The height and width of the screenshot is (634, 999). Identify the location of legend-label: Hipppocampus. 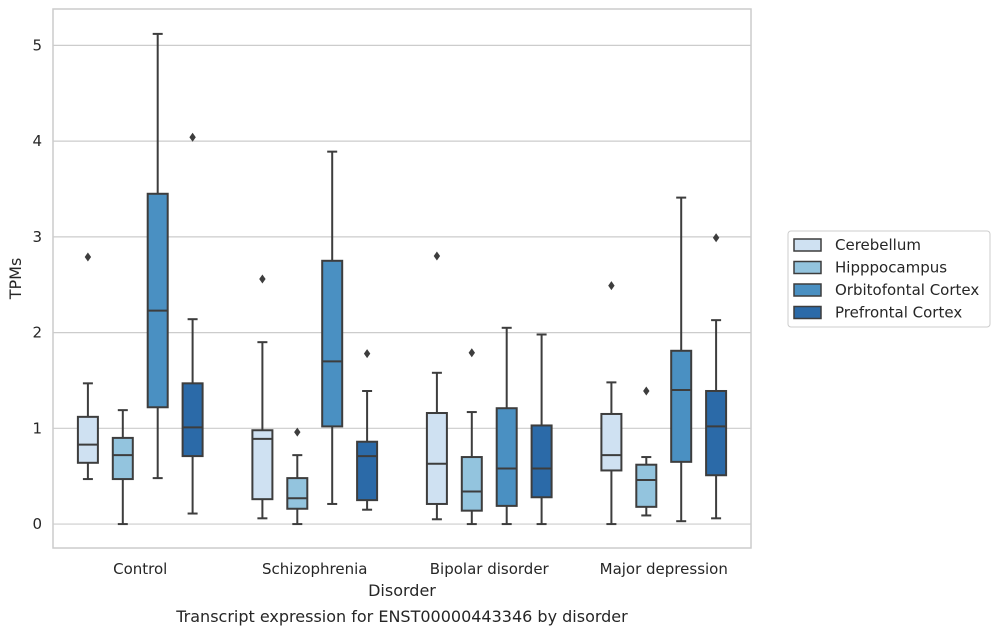
(891, 268).